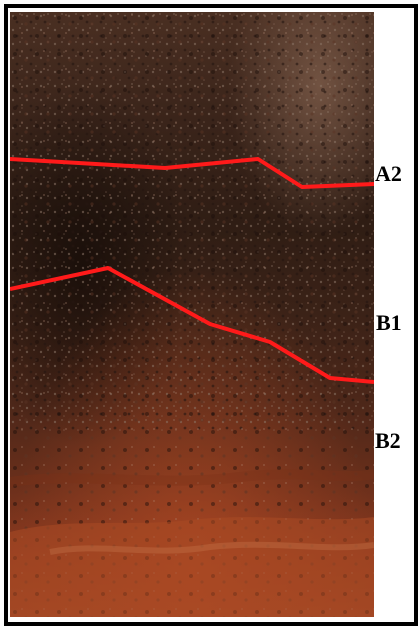  I want to click on a2-b1-boundary-line, so click(192, 173).